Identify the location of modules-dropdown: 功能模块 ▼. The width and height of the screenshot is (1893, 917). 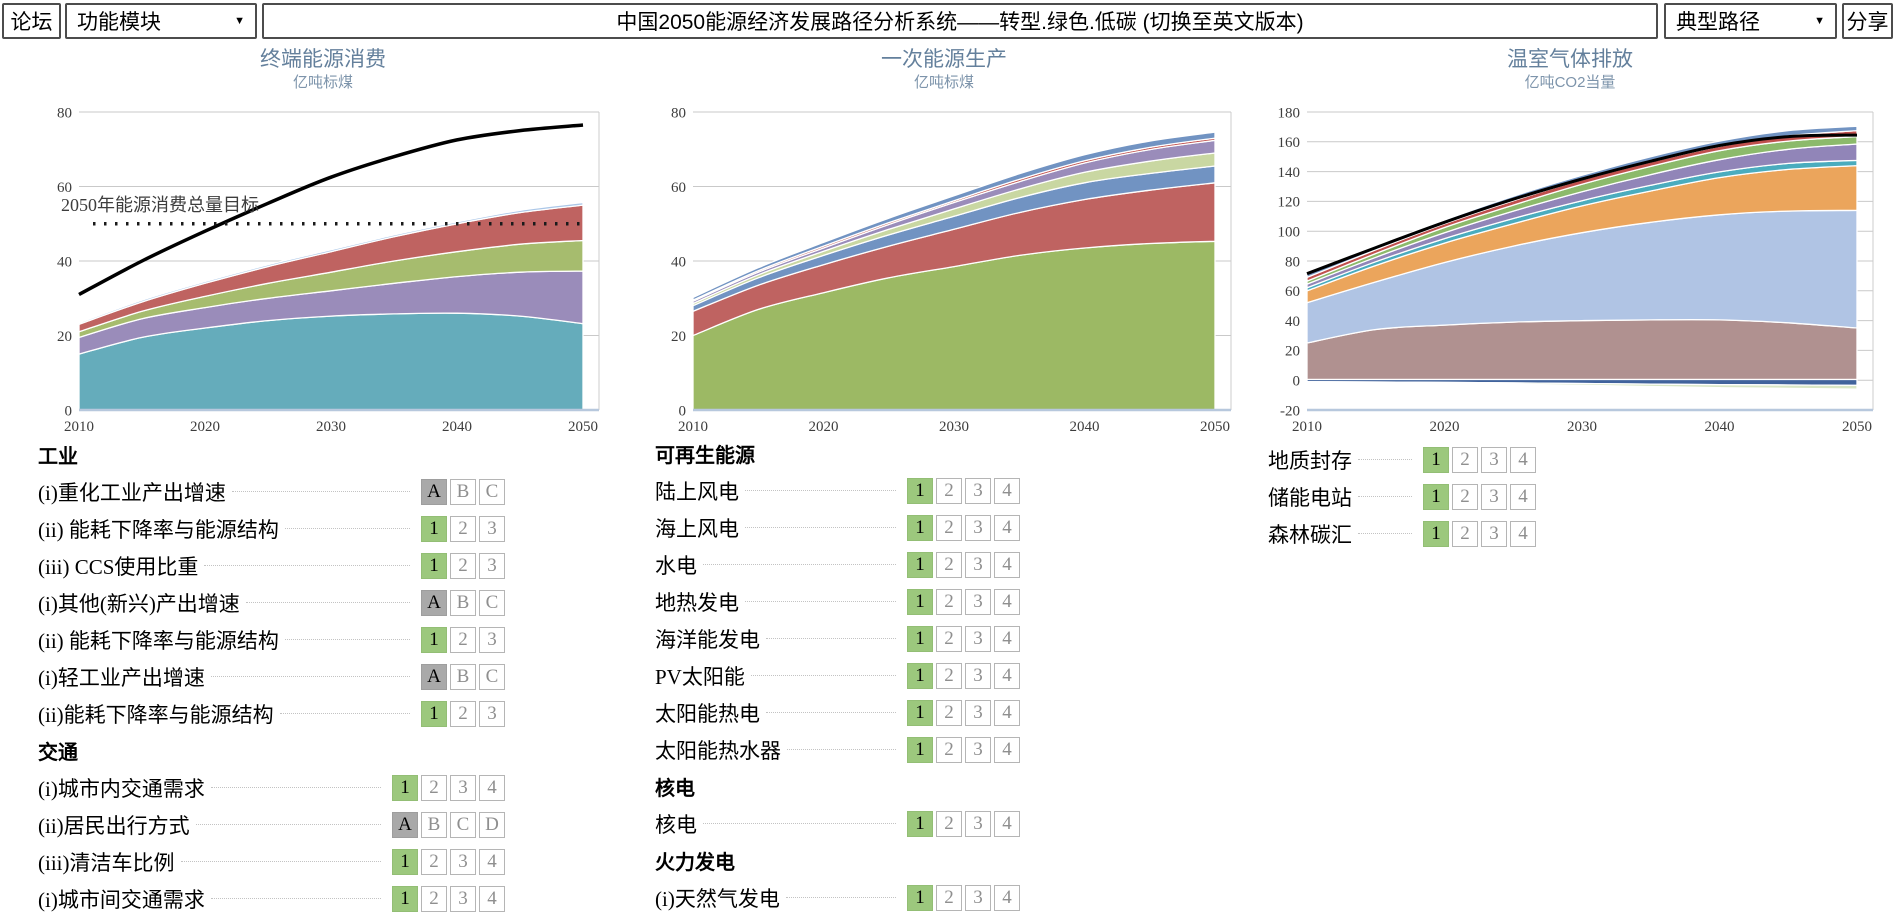
(161, 21).